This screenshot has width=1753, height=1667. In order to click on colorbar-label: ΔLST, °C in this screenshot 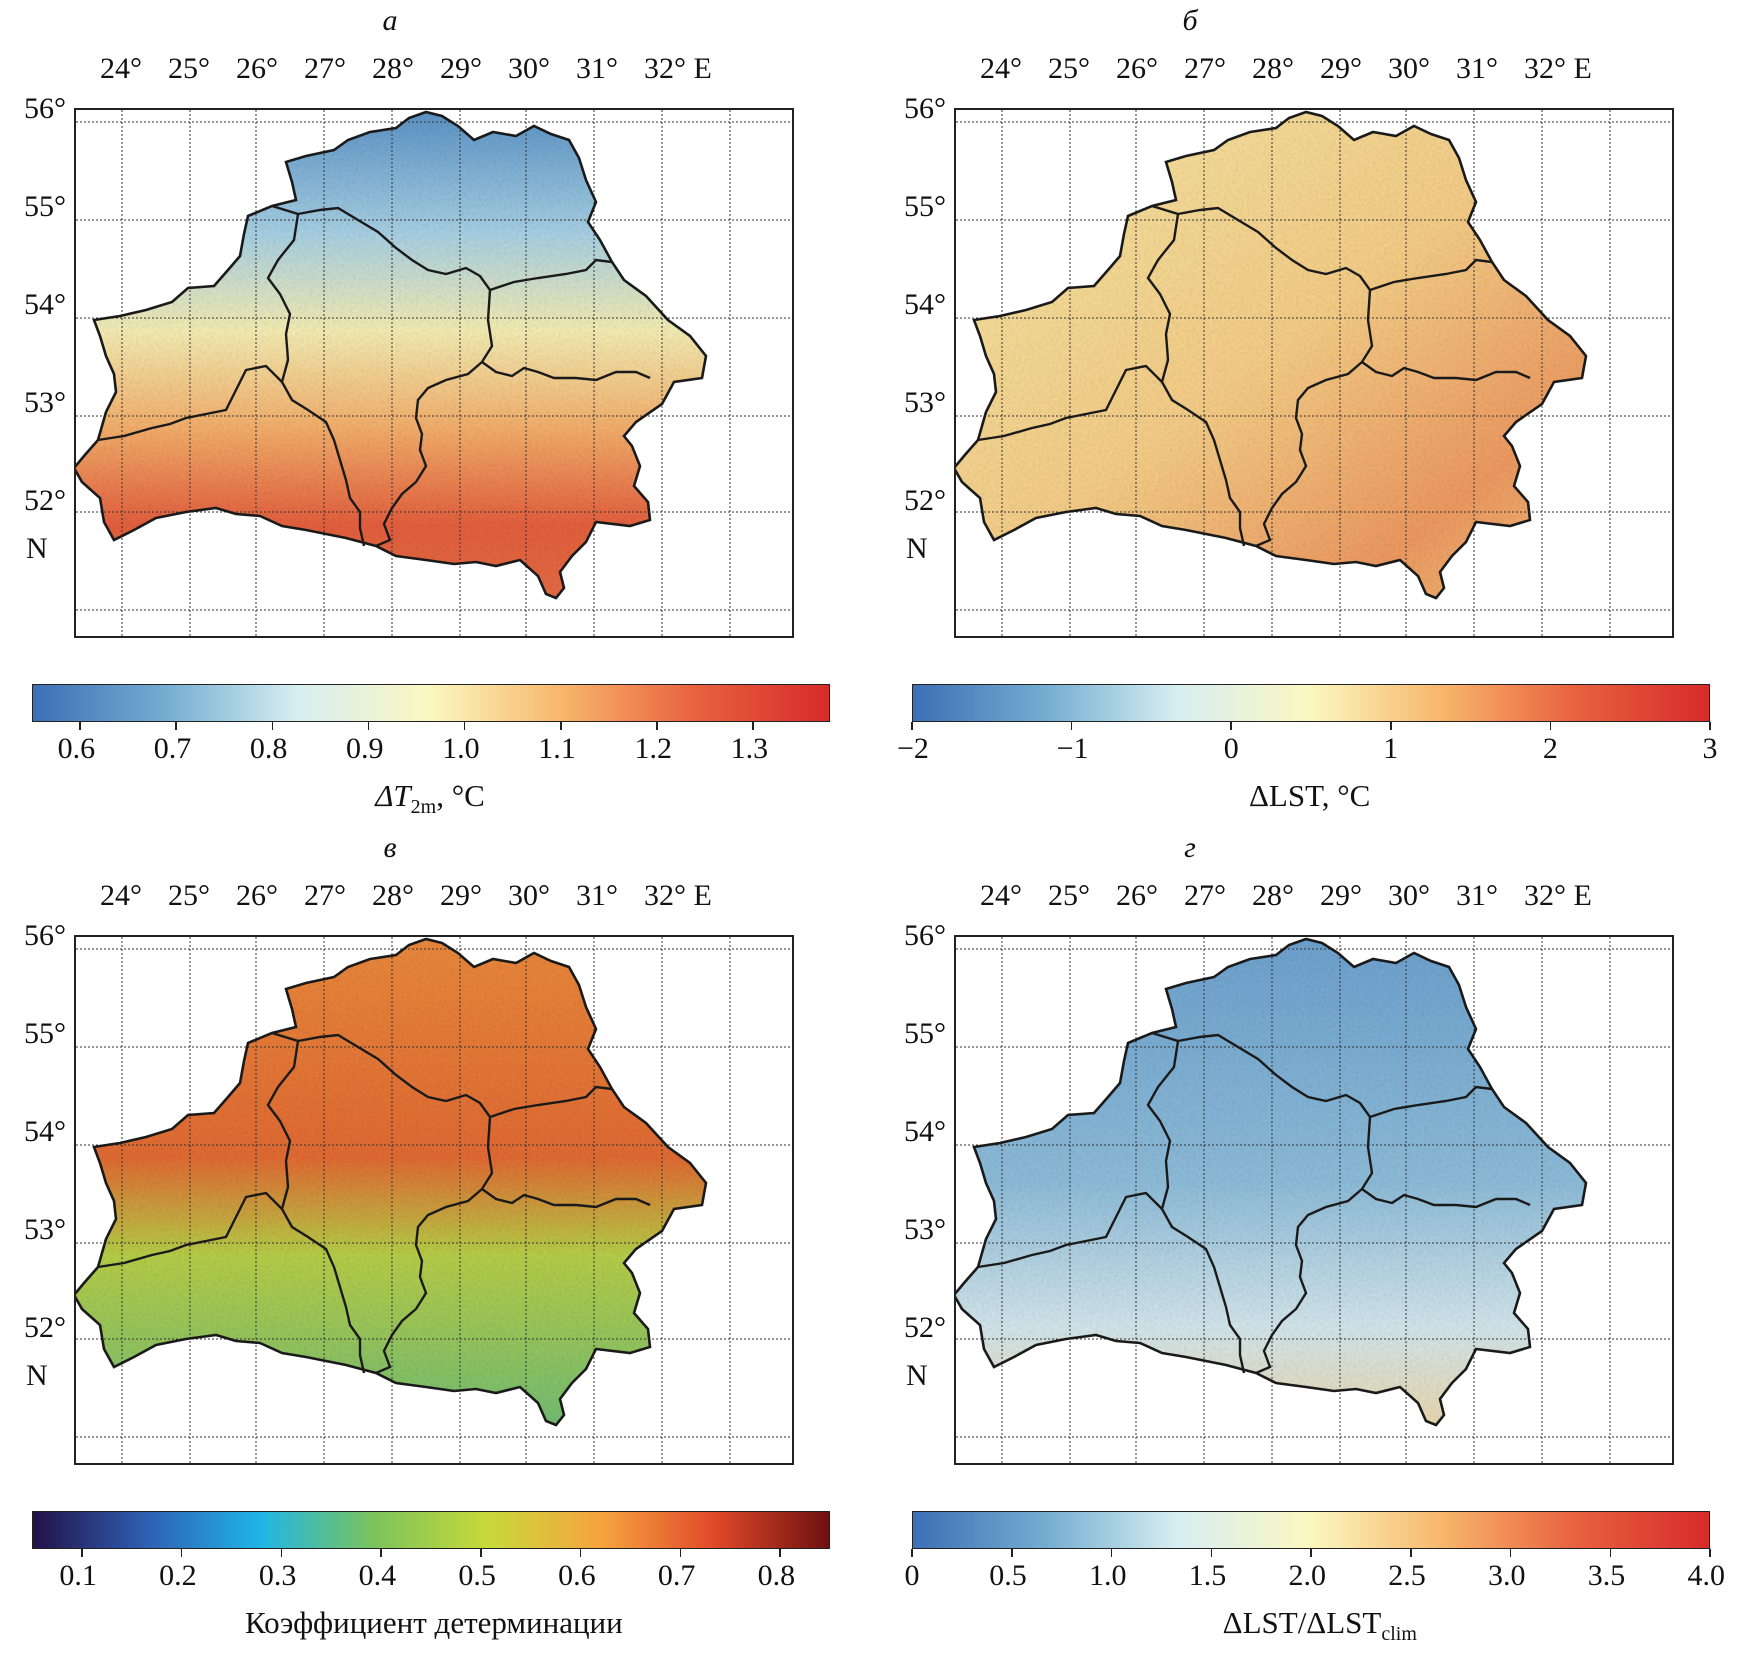, I will do `click(1309, 796)`.